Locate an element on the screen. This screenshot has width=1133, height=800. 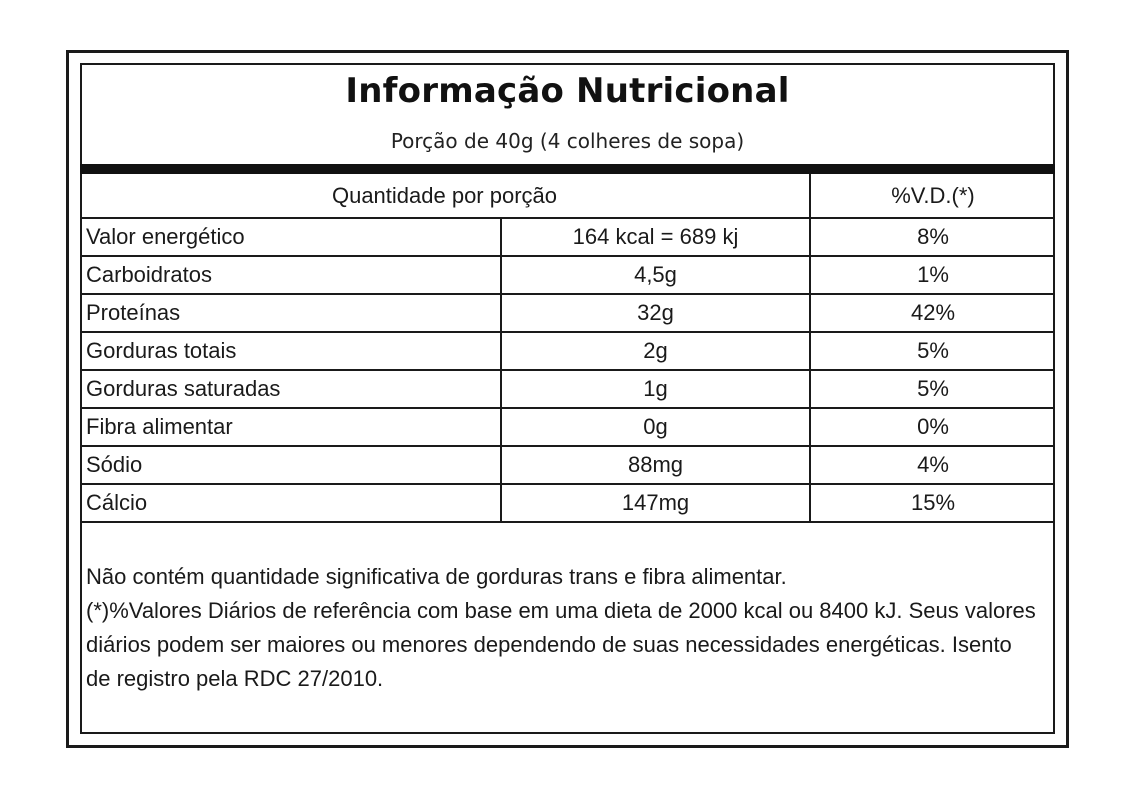
nutrient-amount: 147mg is located at coordinates (655, 503).